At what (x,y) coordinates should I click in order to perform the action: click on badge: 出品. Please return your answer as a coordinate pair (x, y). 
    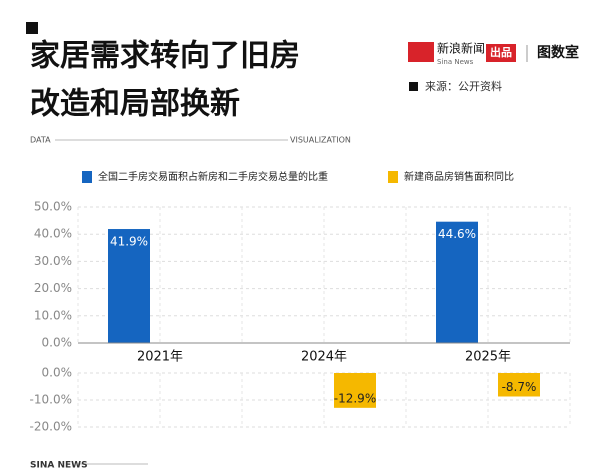
    Looking at the image, I should click on (501, 52).